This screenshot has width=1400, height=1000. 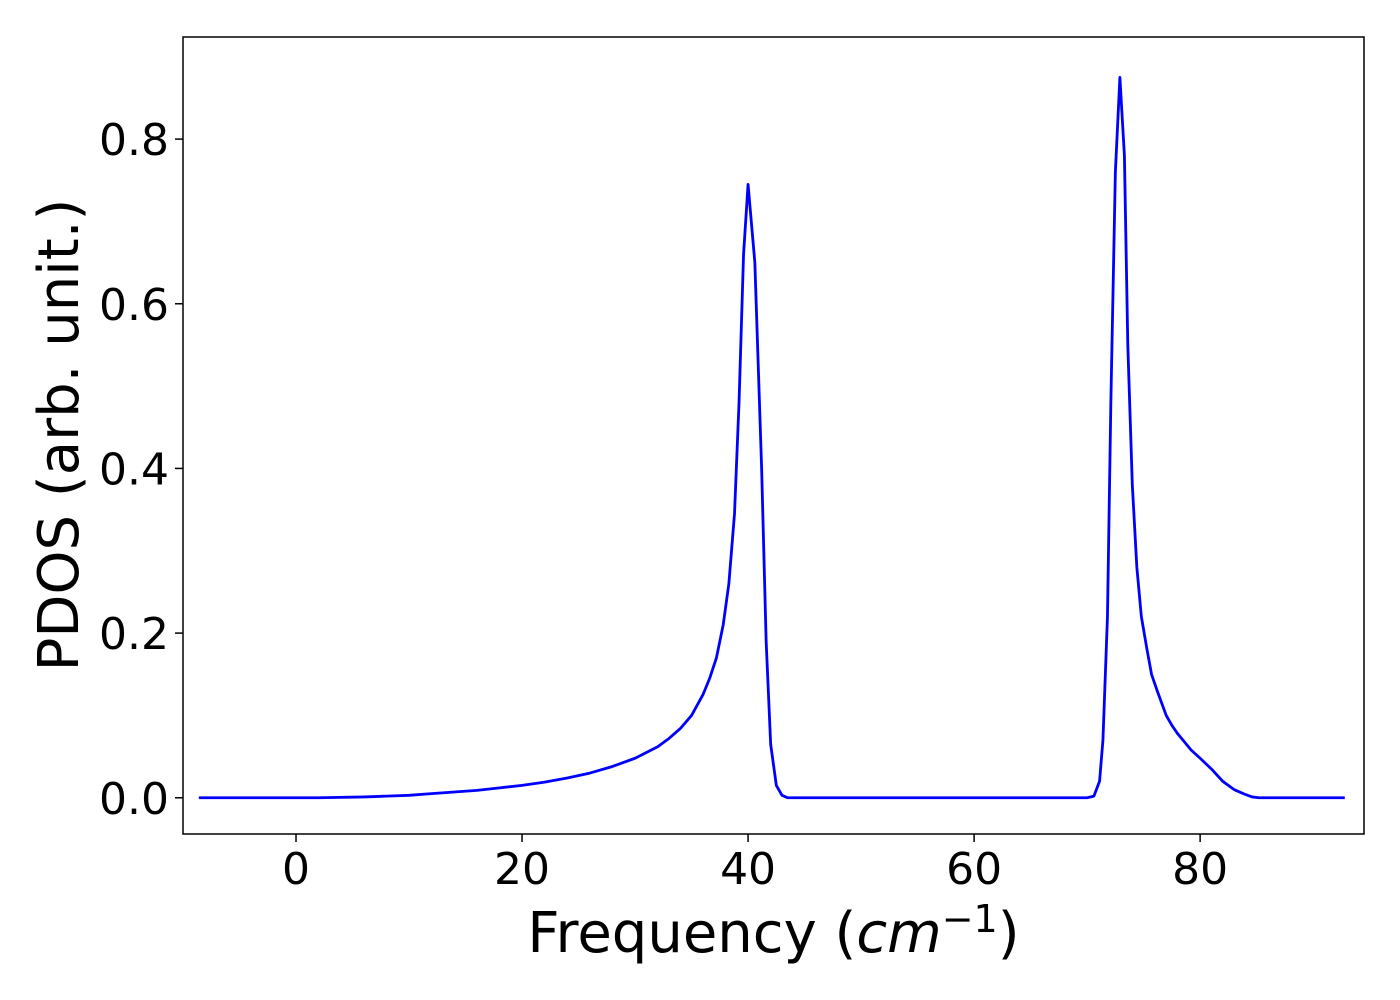 I want to click on y-tick-label: 0.8, so click(x=134, y=140).